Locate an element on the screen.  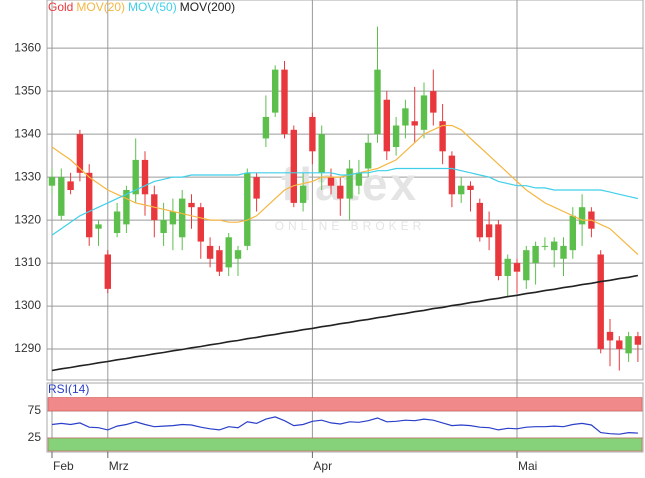
legend-entry: MOV(50) is located at coordinates (152, 7).